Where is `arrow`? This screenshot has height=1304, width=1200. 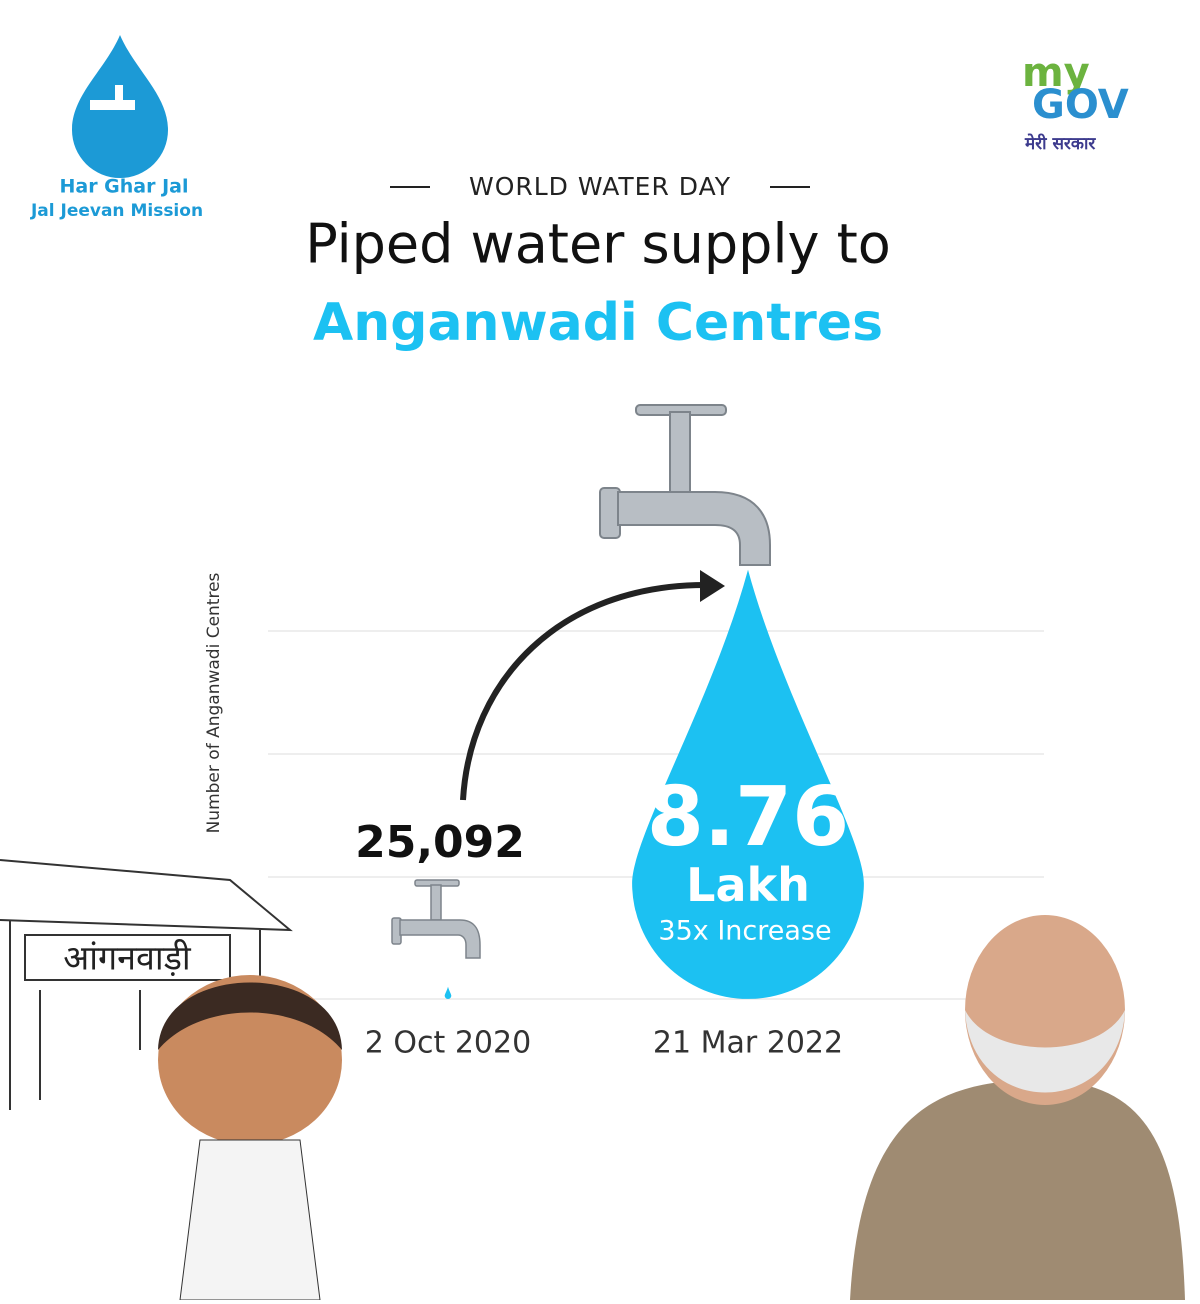 arrow is located at coordinates (583, 691).